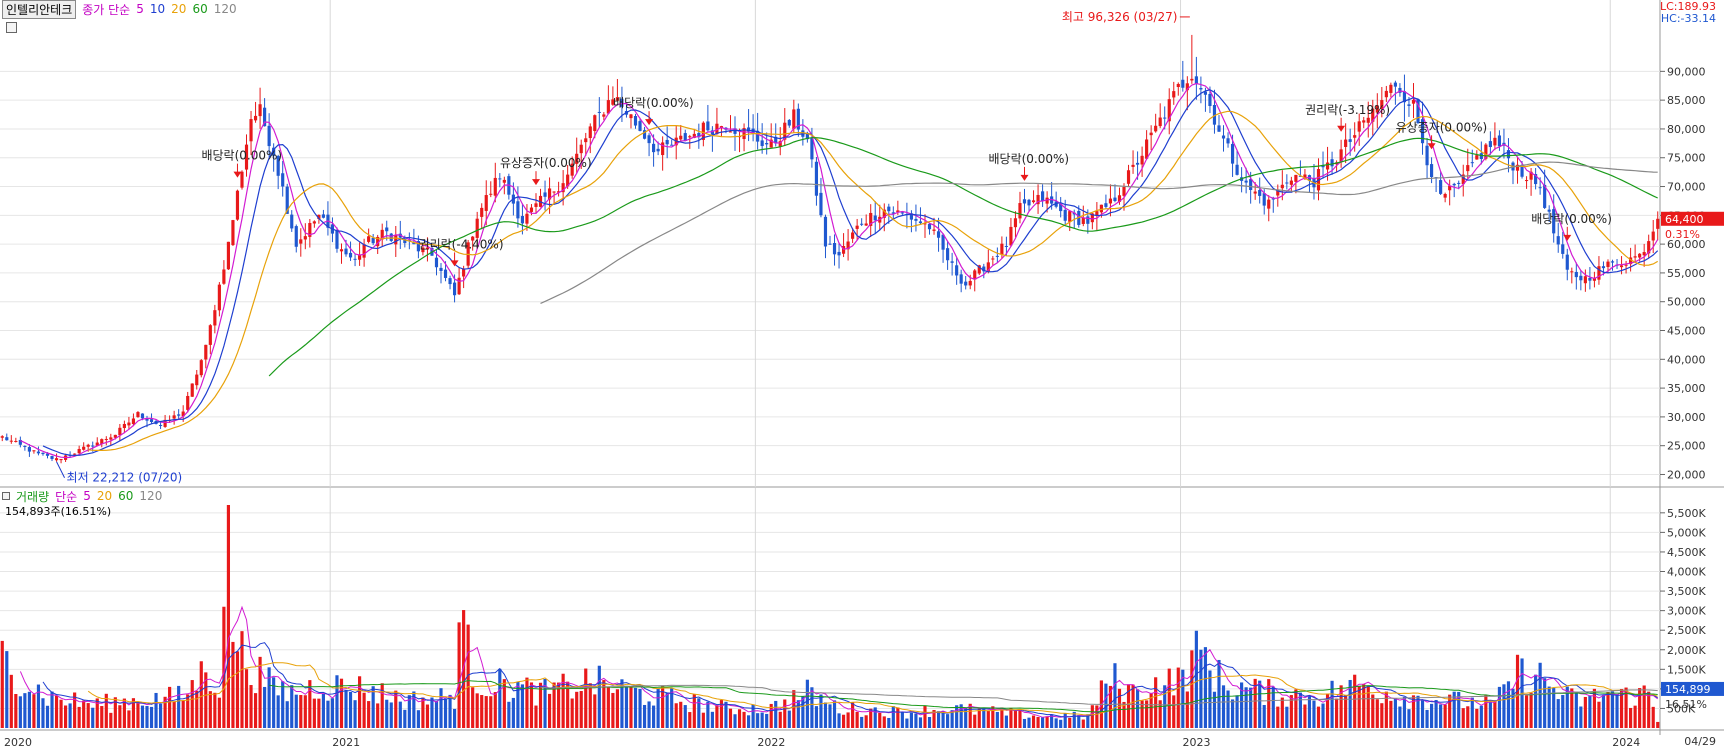 Image resolution: width=1724 pixels, height=753 pixels. What do you see at coordinates (1686, 417) in the screenshot?
I see `price-tick-label: 30,000` at bounding box center [1686, 417].